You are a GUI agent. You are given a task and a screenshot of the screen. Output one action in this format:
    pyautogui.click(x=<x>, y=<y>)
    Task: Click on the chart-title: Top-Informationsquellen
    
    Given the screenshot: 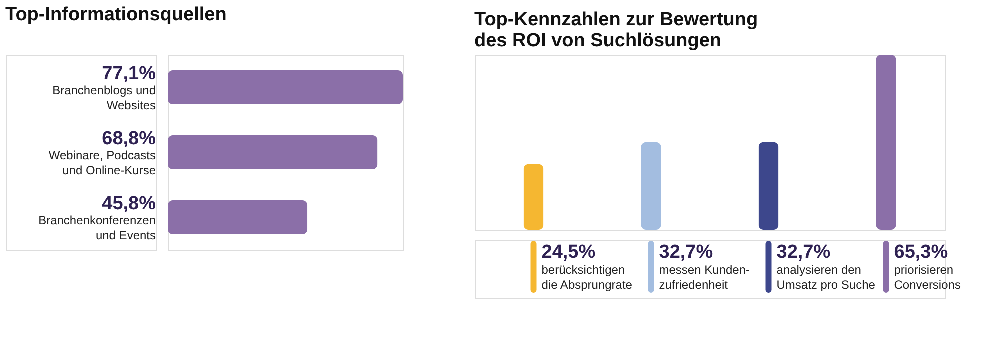 What is the action you would take?
    pyautogui.click(x=116, y=15)
    